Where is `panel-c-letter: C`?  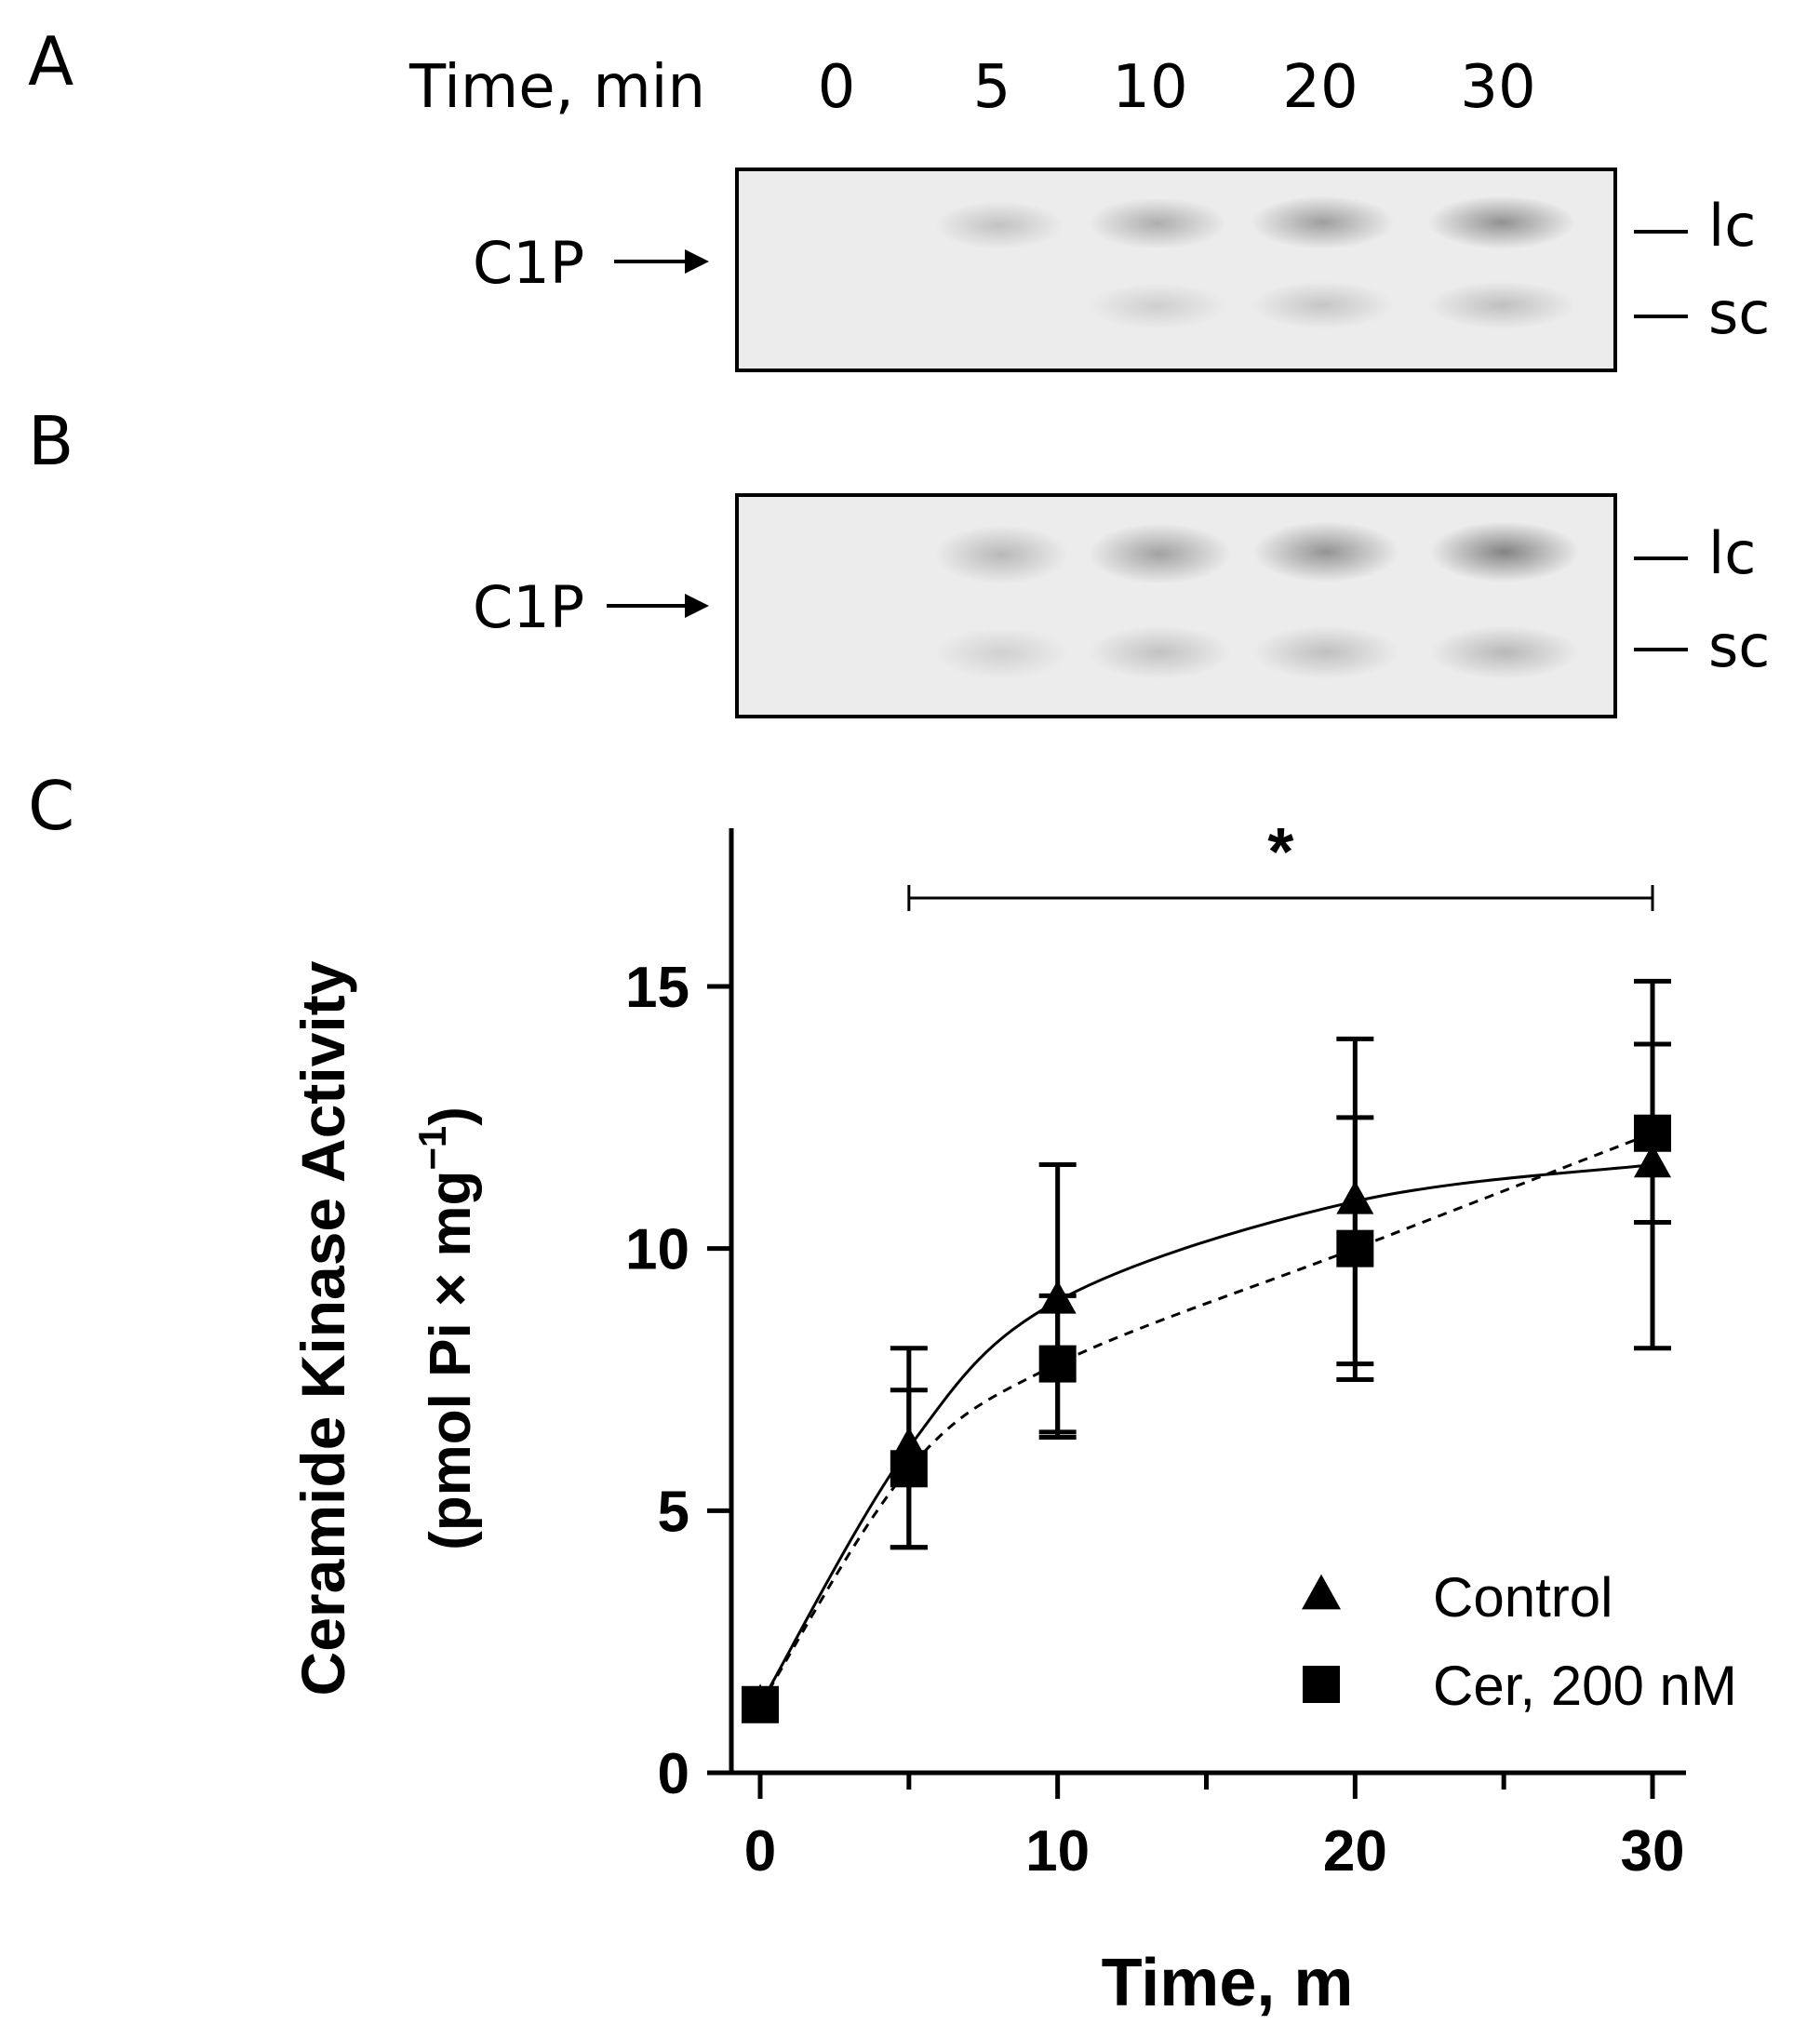
panel-c-letter: C is located at coordinates (51, 806).